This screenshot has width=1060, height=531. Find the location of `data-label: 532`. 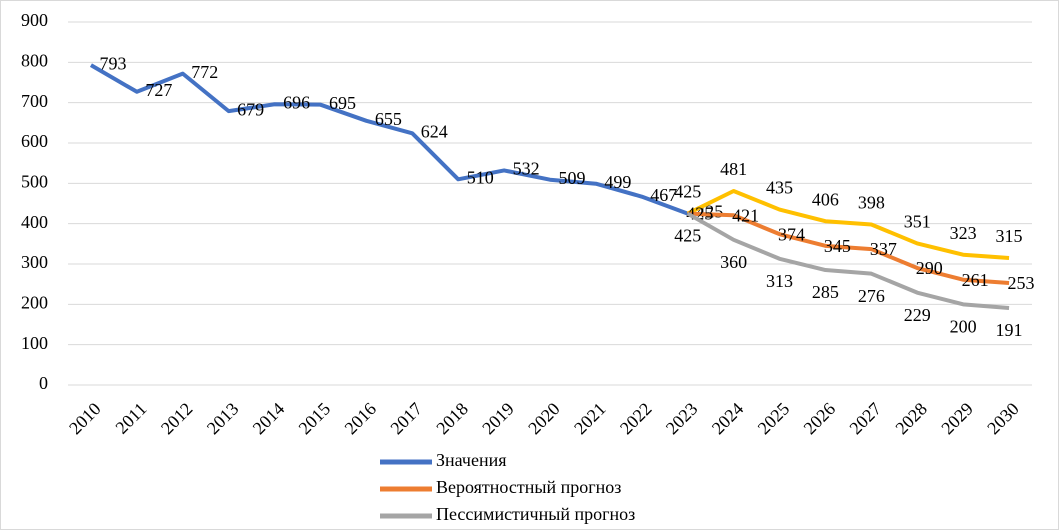

data-label: 532 is located at coordinates (526, 169).